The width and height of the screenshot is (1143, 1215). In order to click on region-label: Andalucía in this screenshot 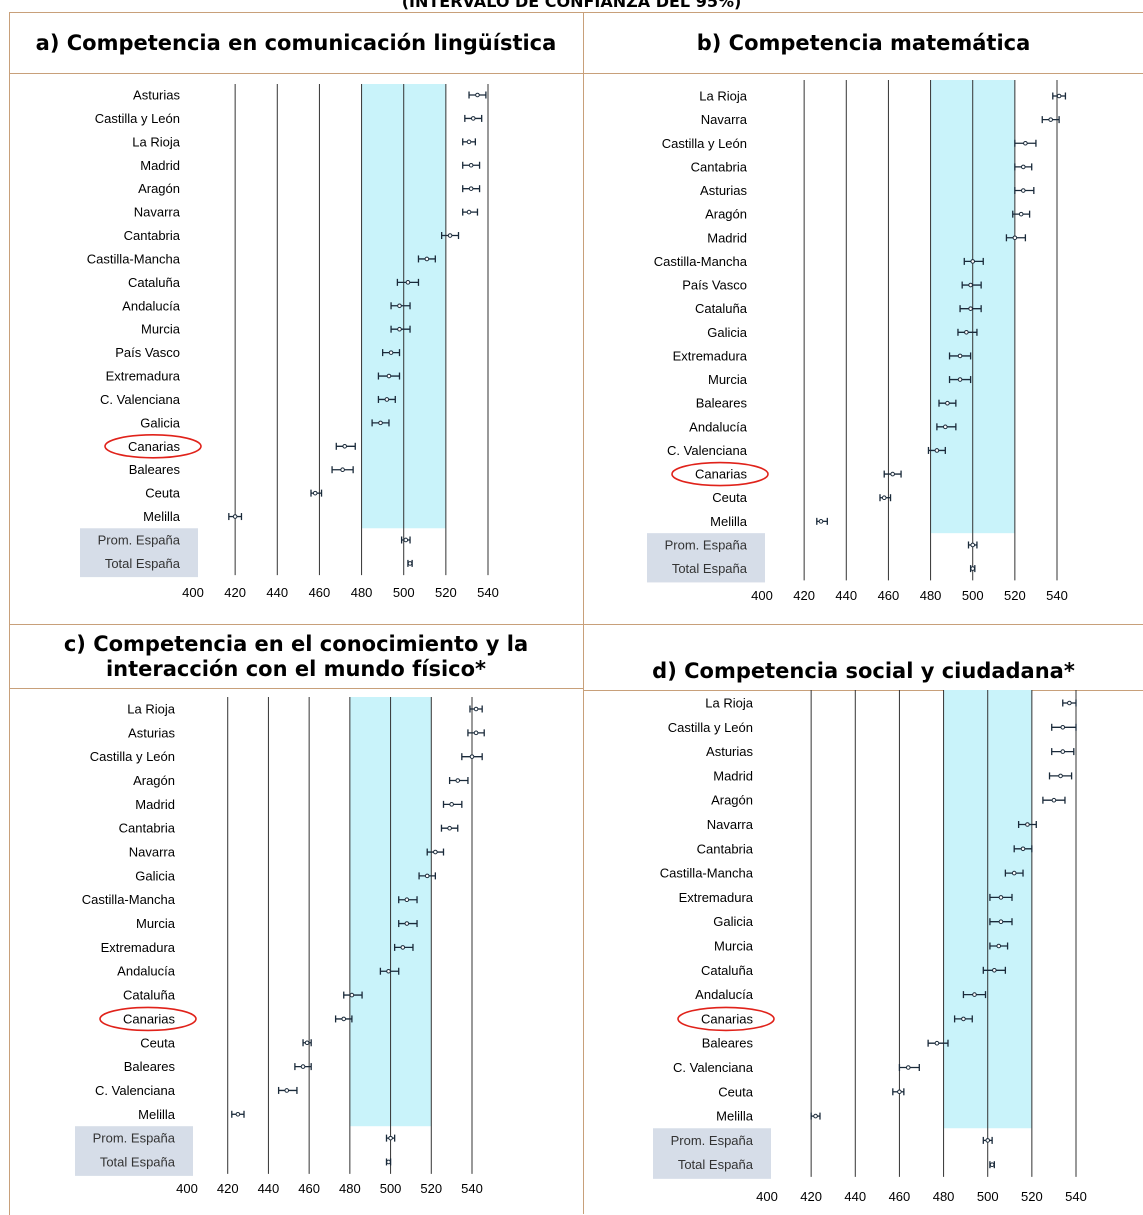, I will do `click(146, 971)`.